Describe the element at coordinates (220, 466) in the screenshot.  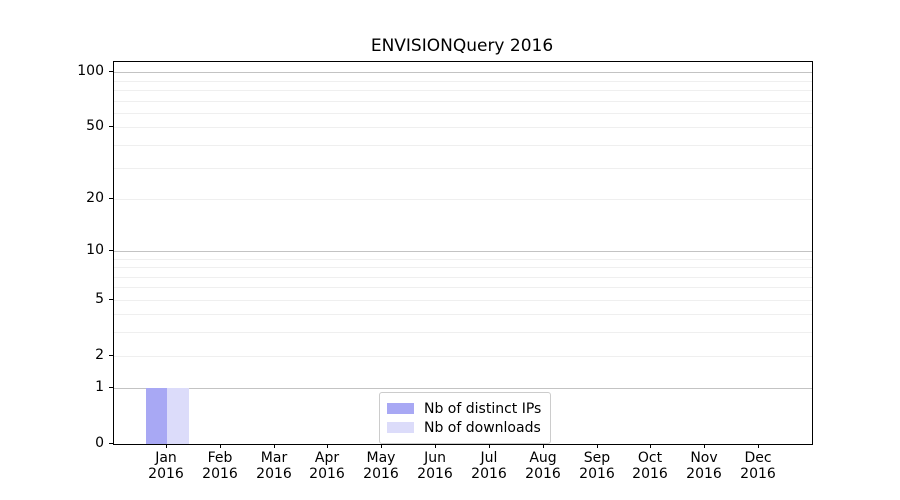
I see `x-tick-label: Feb 2016` at that location.